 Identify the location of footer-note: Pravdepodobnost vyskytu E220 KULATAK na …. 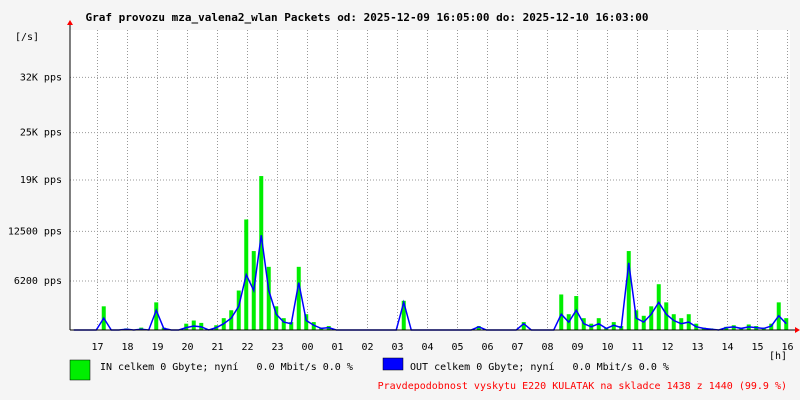
(582, 386).